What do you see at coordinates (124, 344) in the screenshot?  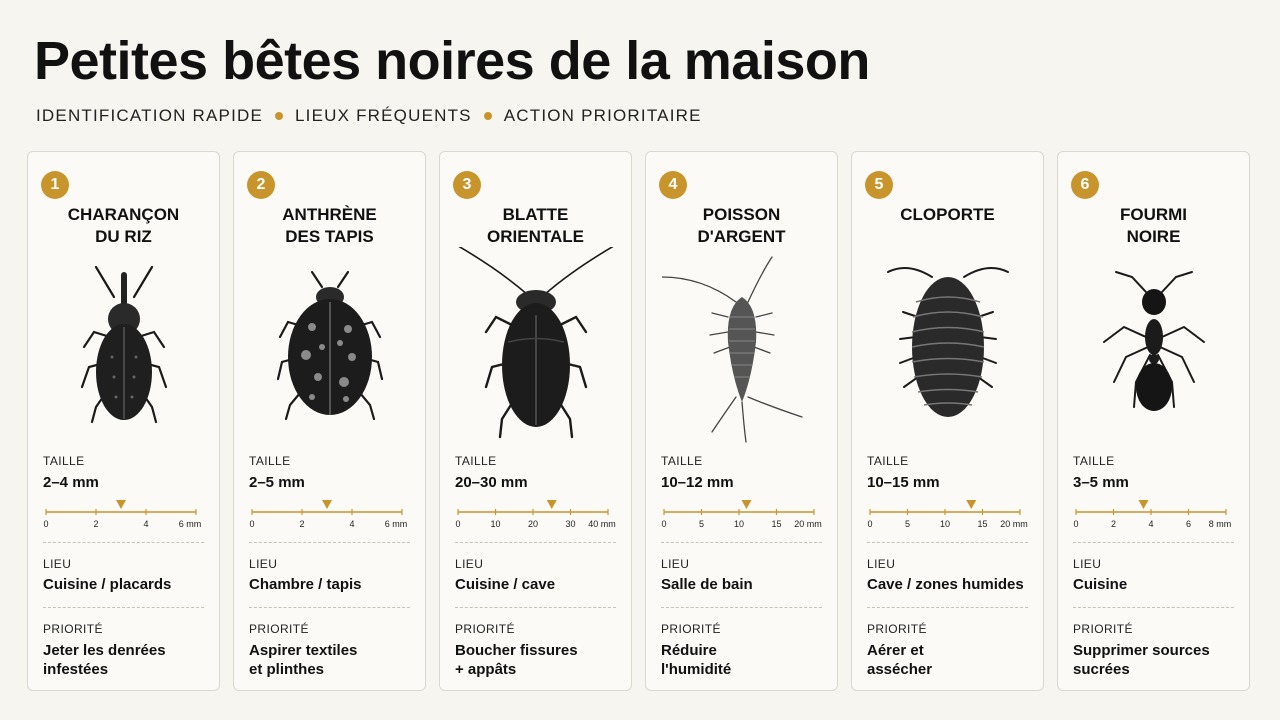 I see `weevil-icon` at bounding box center [124, 344].